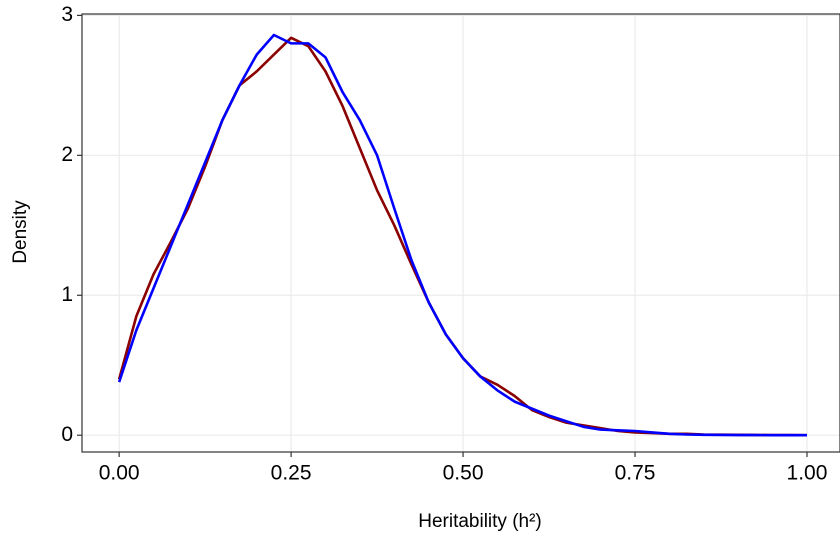  I want to click on y-tick-label: 0, so click(67, 434).